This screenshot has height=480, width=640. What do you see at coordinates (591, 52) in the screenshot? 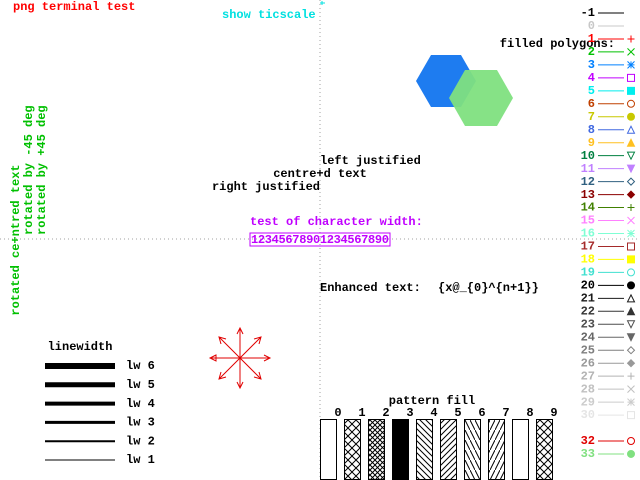
I see `legend-label: 2` at bounding box center [591, 52].